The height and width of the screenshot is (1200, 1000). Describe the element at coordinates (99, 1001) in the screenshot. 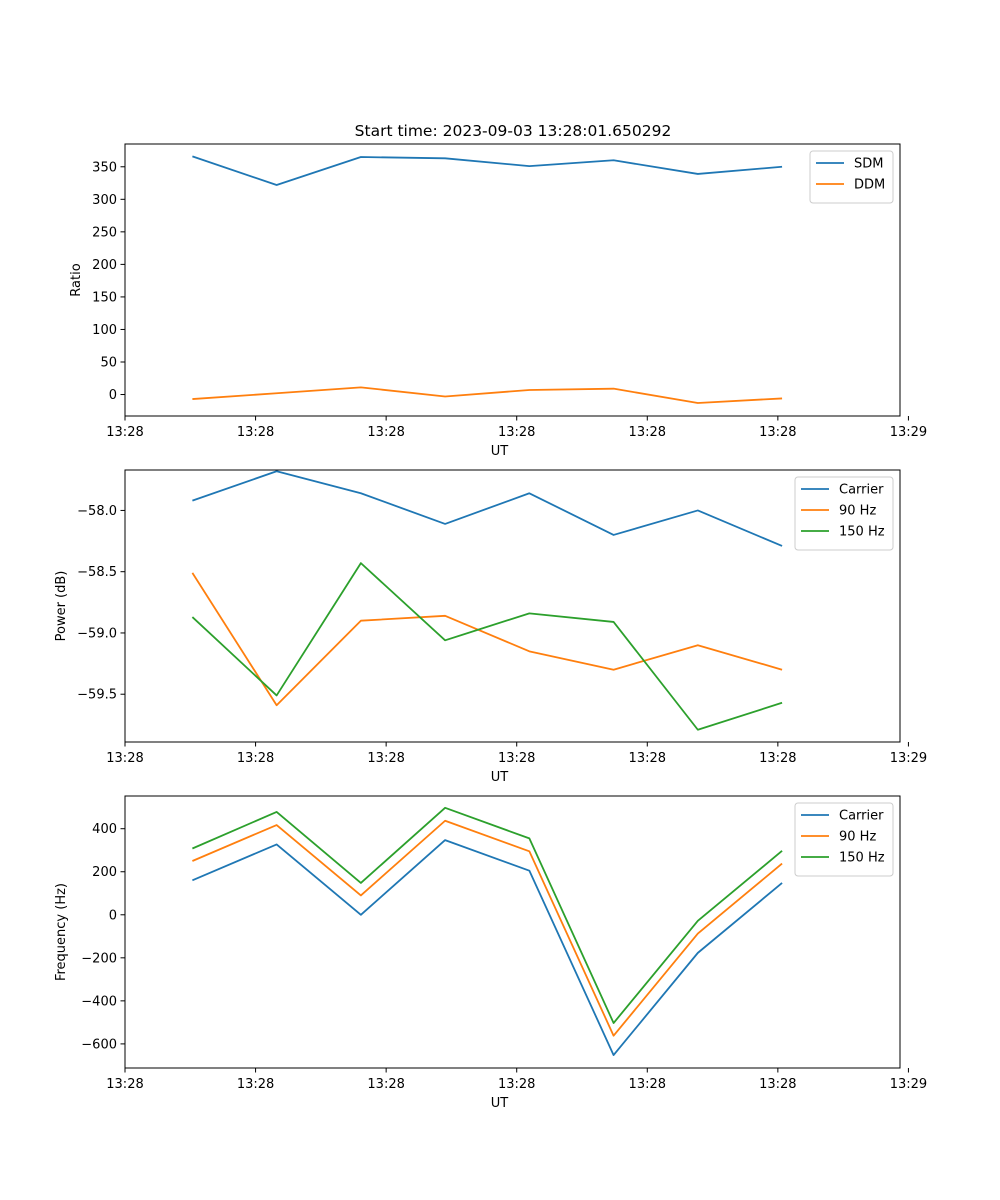

I see `y-tick-label: −400` at that location.